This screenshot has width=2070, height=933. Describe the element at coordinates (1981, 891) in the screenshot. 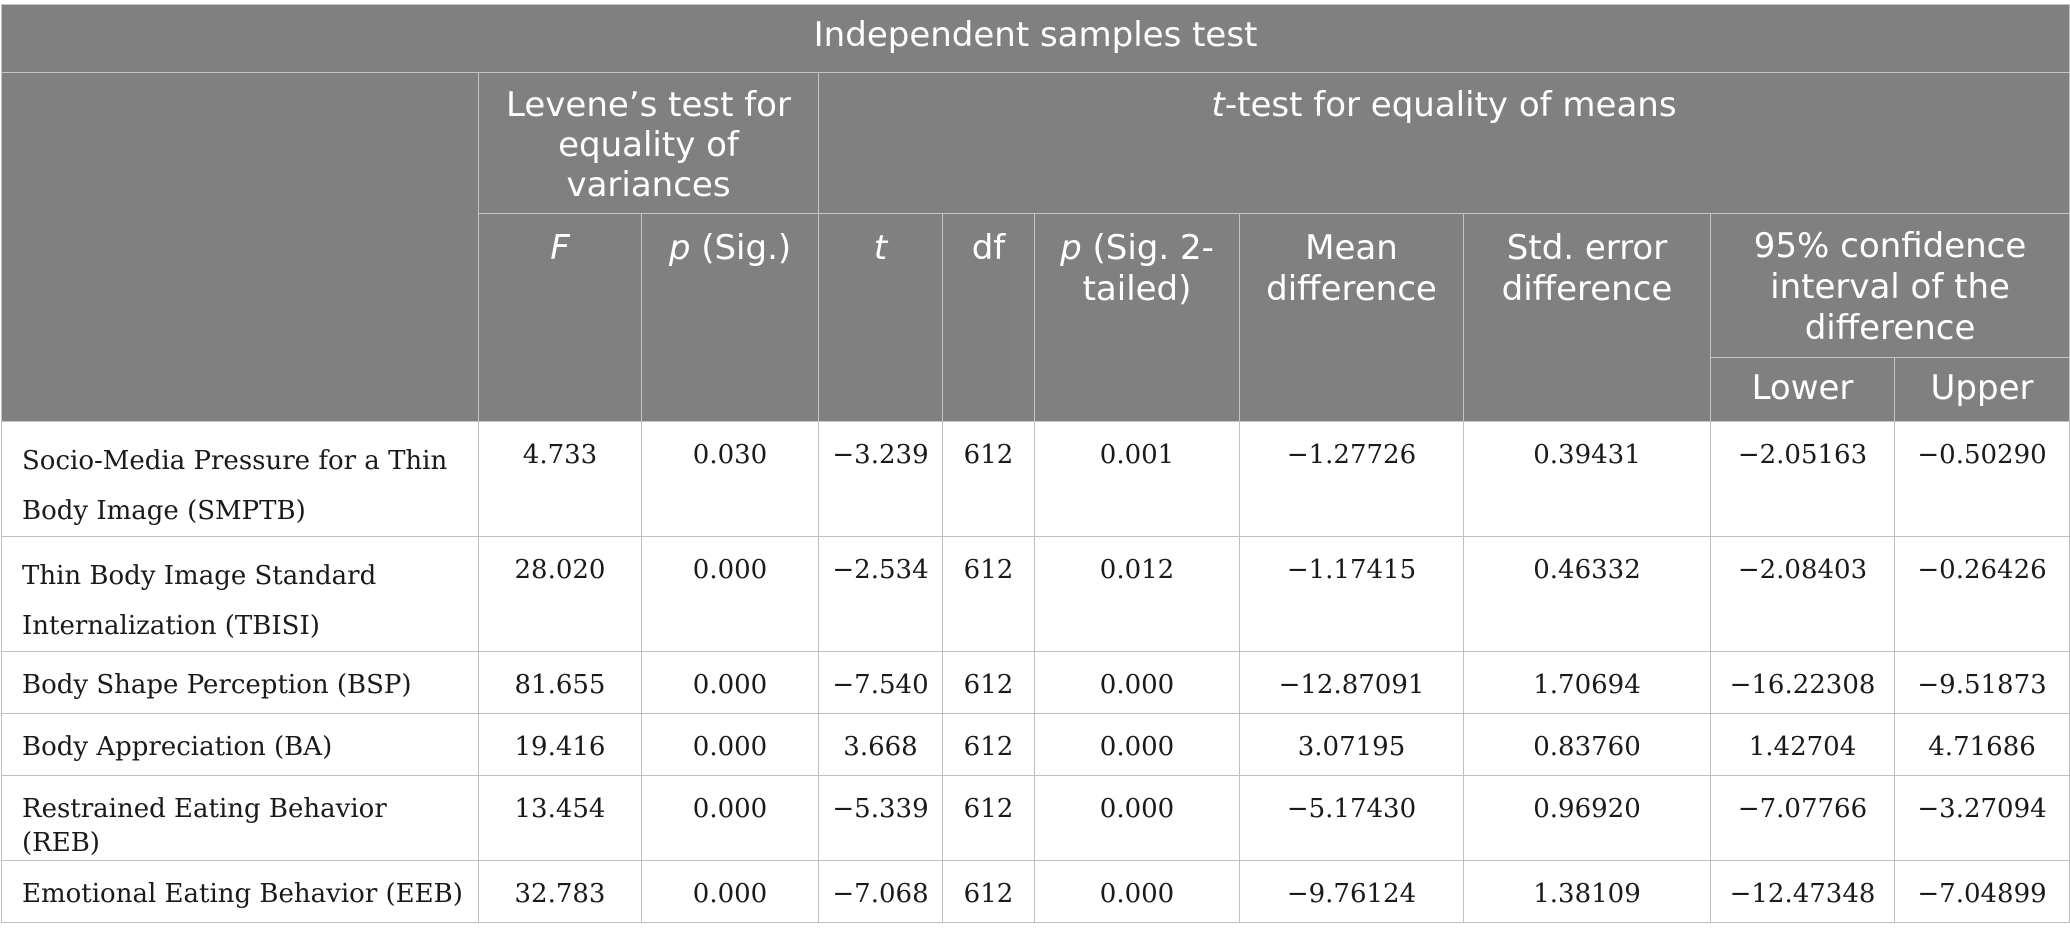

I see `cell-upper: −7.04899` at that location.